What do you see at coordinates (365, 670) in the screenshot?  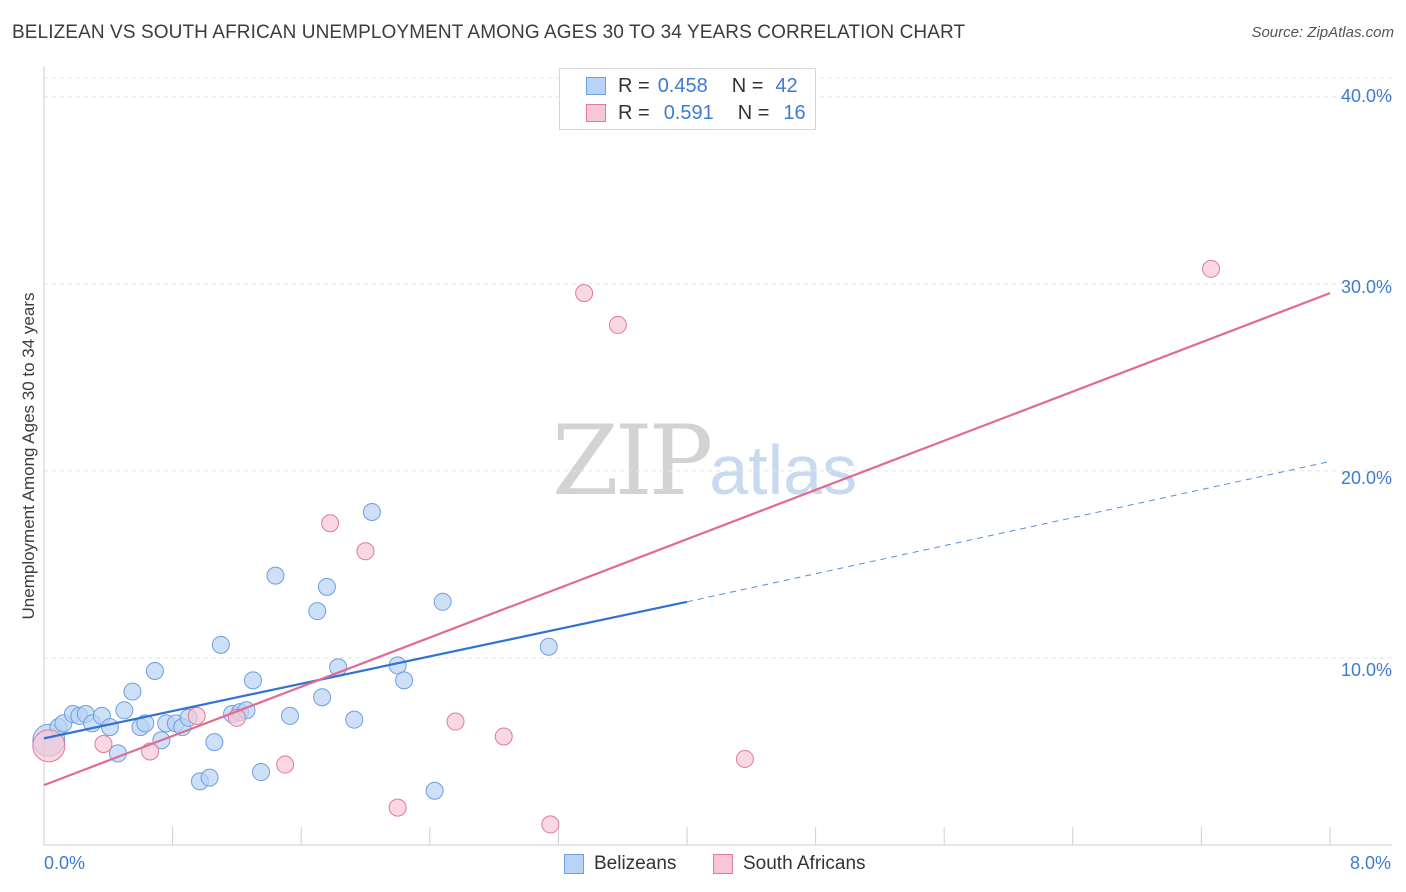 I see `belizean-trend-line` at bounding box center [365, 670].